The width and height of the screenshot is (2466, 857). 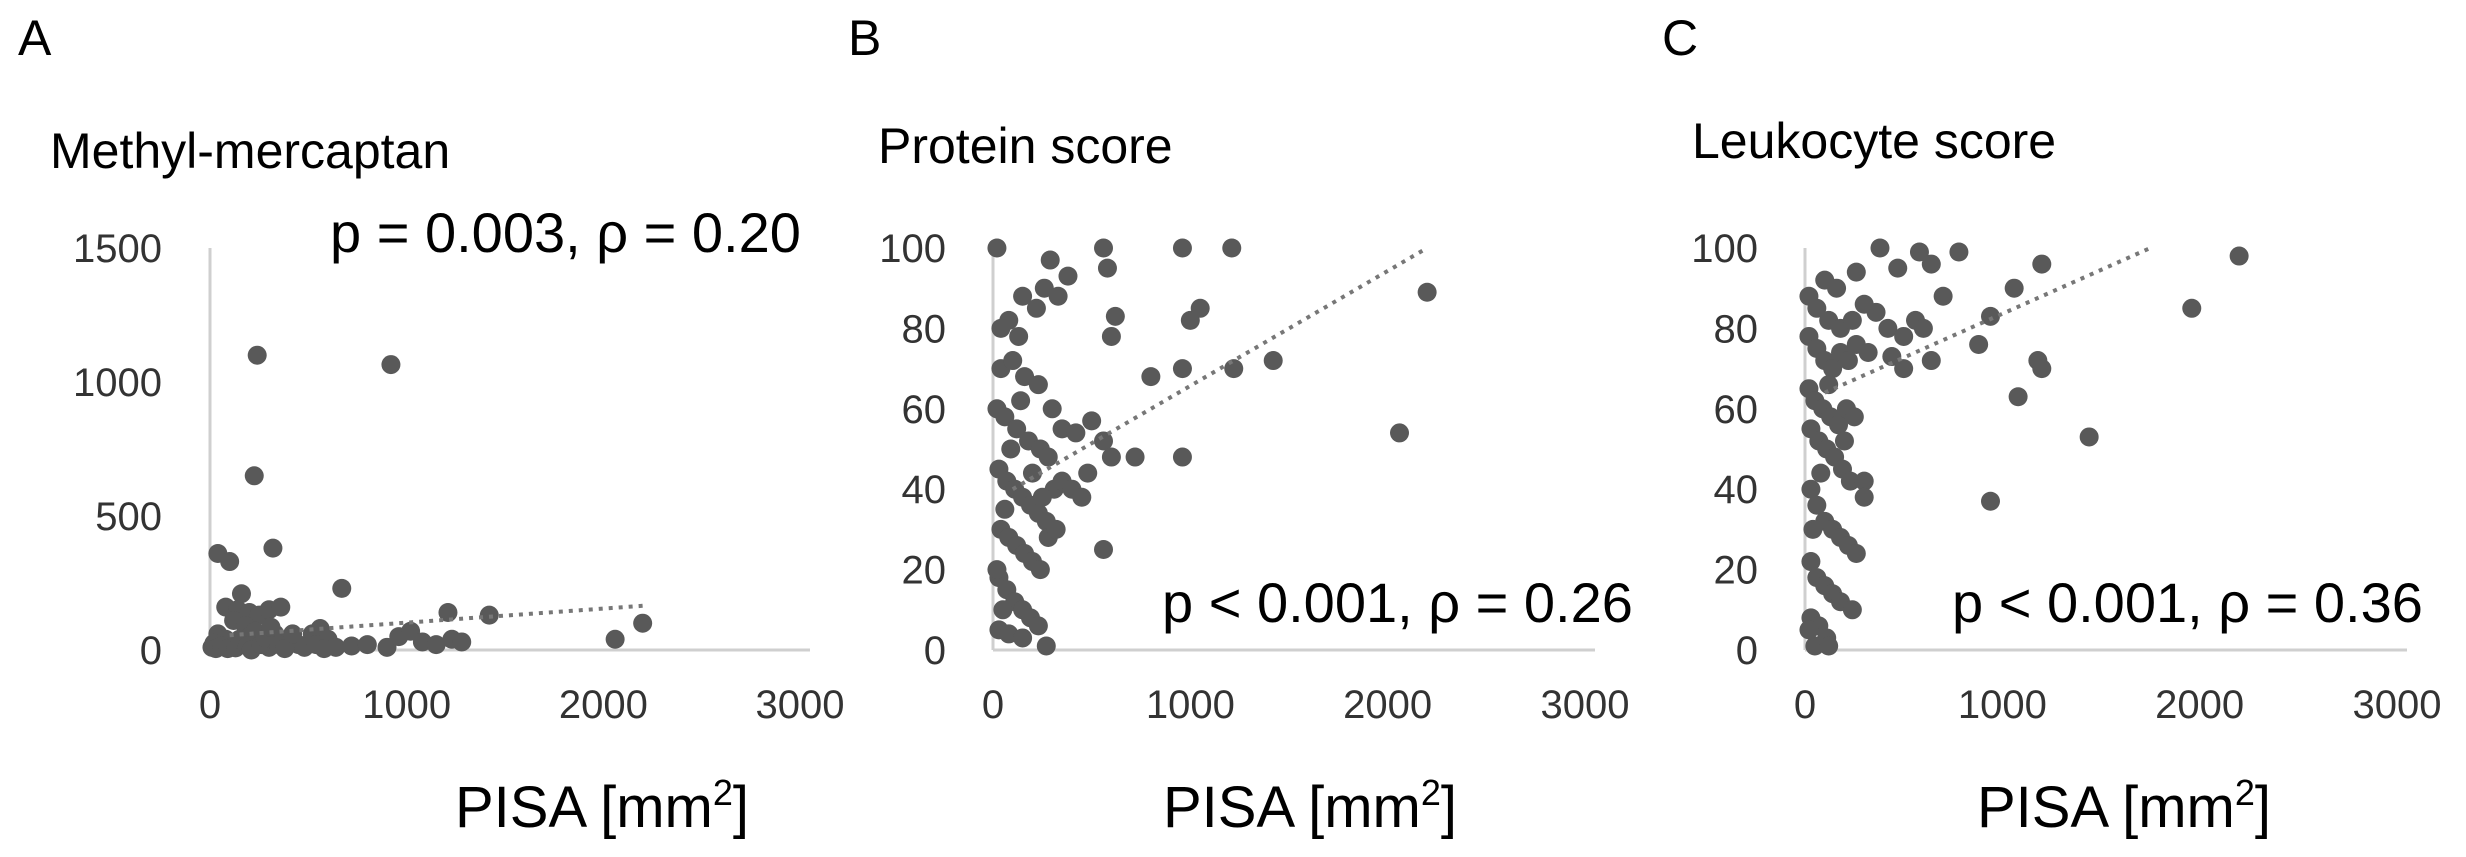 What do you see at coordinates (565, 232) in the screenshot?
I see `stat-annotation: p = 0.003, ρ = 0.20` at bounding box center [565, 232].